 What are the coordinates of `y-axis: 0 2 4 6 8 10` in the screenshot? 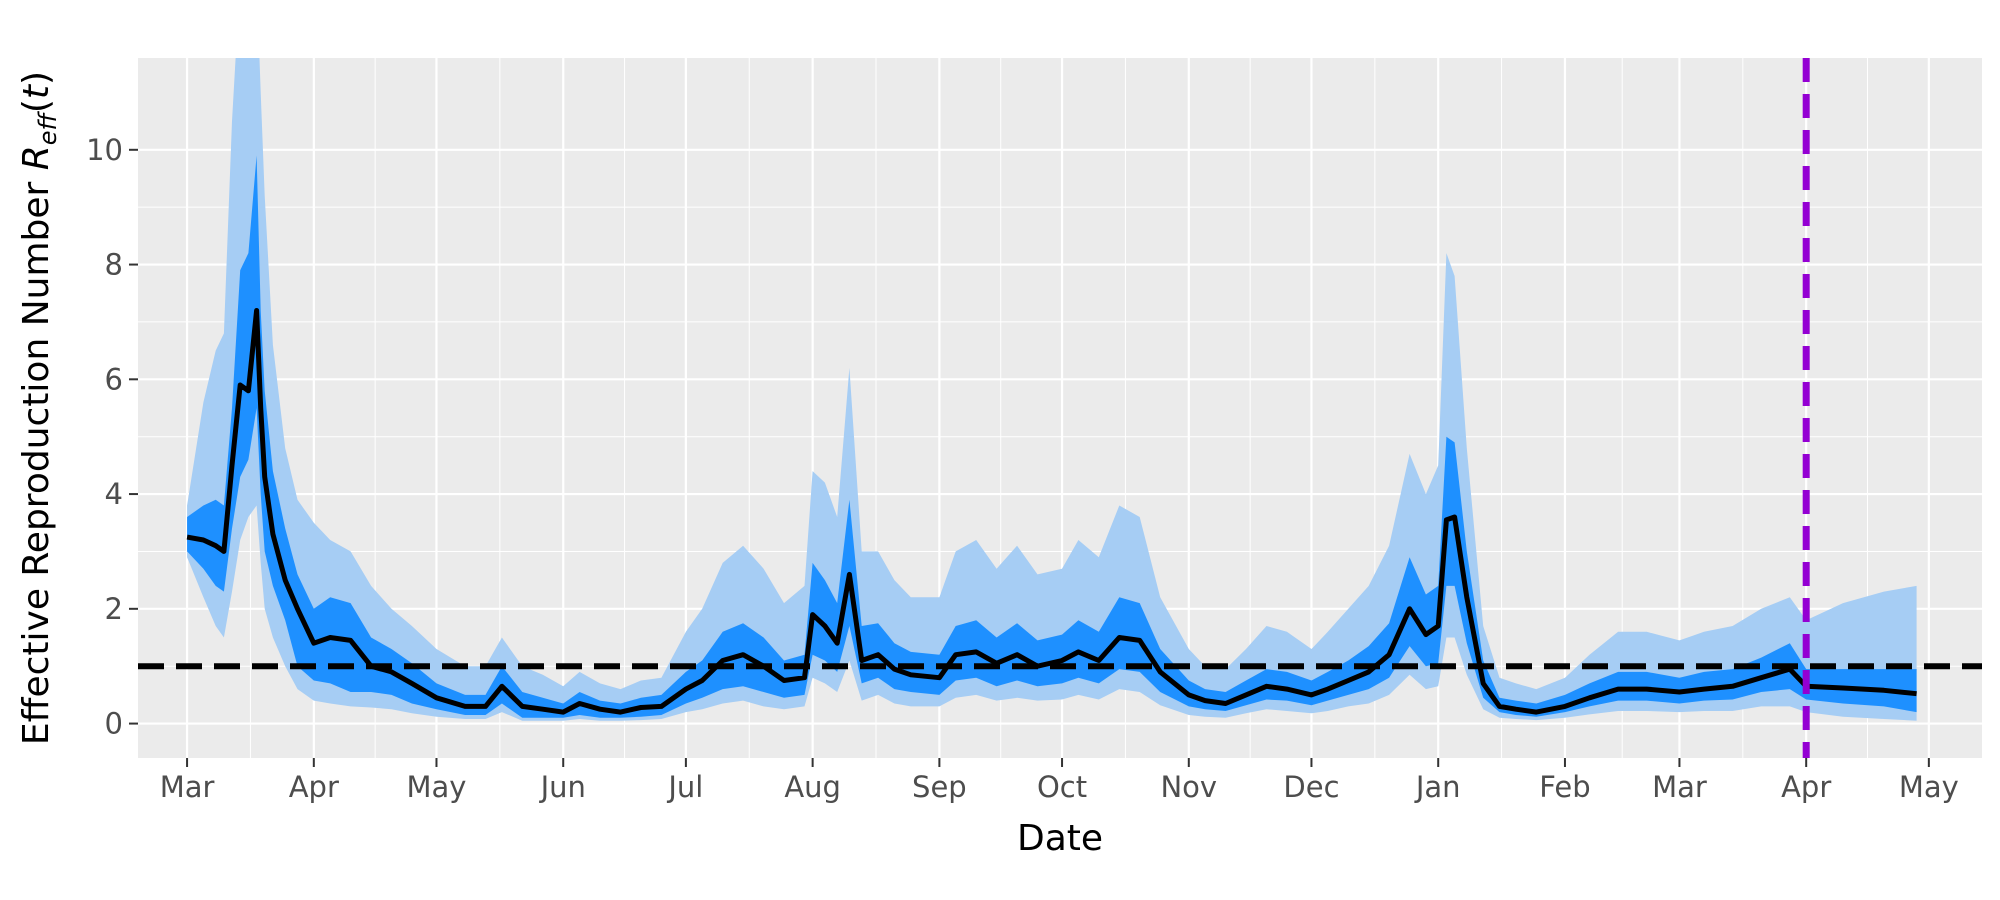 It's located at (112, 437).